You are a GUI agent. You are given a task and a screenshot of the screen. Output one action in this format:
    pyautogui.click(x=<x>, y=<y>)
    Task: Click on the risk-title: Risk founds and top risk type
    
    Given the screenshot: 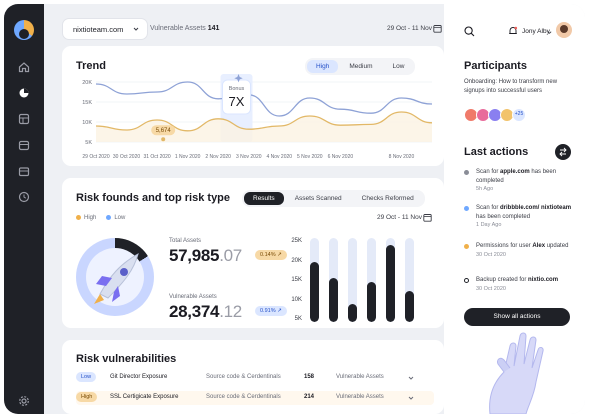 What is the action you would take?
    pyautogui.click(x=153, y=198)
    